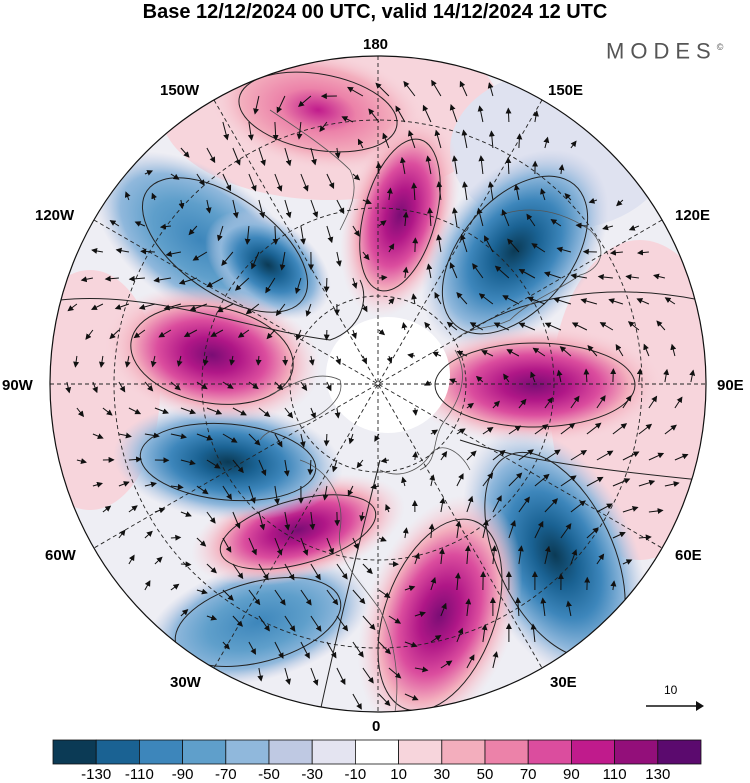  What do you see at coordinates (269, 774) in the screenshot?
I see `colorbar-label: -50` at bounding box center [269, 774].